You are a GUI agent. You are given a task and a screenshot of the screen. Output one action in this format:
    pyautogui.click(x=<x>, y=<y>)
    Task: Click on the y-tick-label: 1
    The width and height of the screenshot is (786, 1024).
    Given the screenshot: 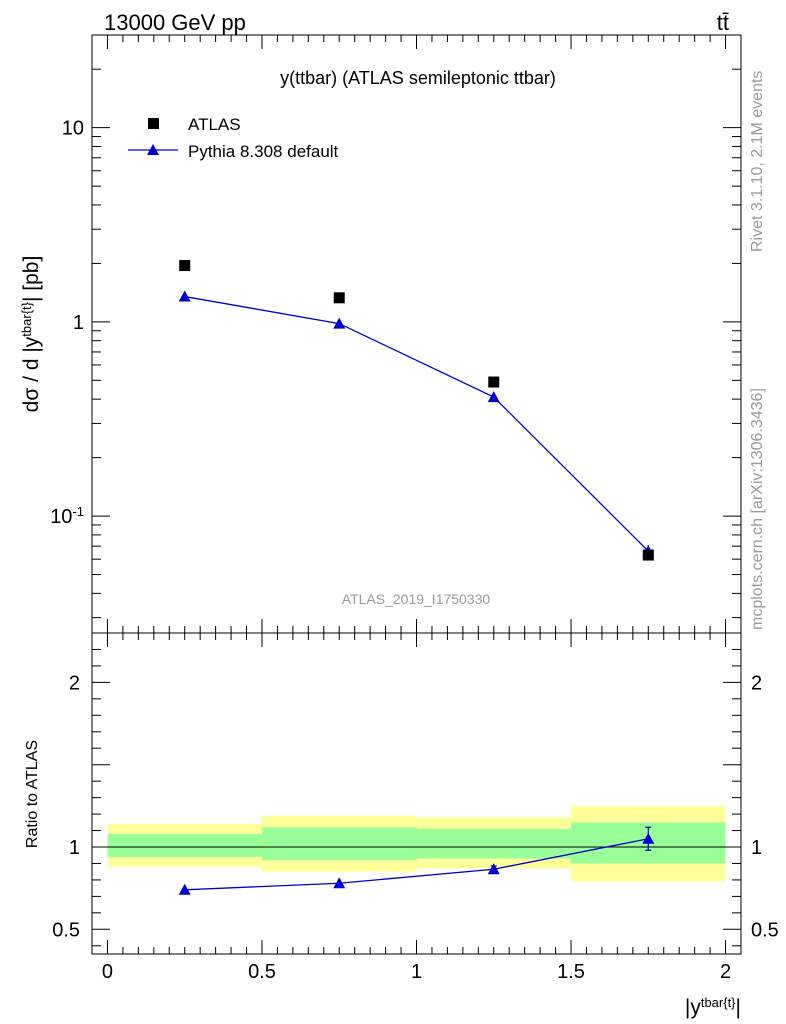 What is the action you would take?
    pyautogui.click(x=78, y=323)
    